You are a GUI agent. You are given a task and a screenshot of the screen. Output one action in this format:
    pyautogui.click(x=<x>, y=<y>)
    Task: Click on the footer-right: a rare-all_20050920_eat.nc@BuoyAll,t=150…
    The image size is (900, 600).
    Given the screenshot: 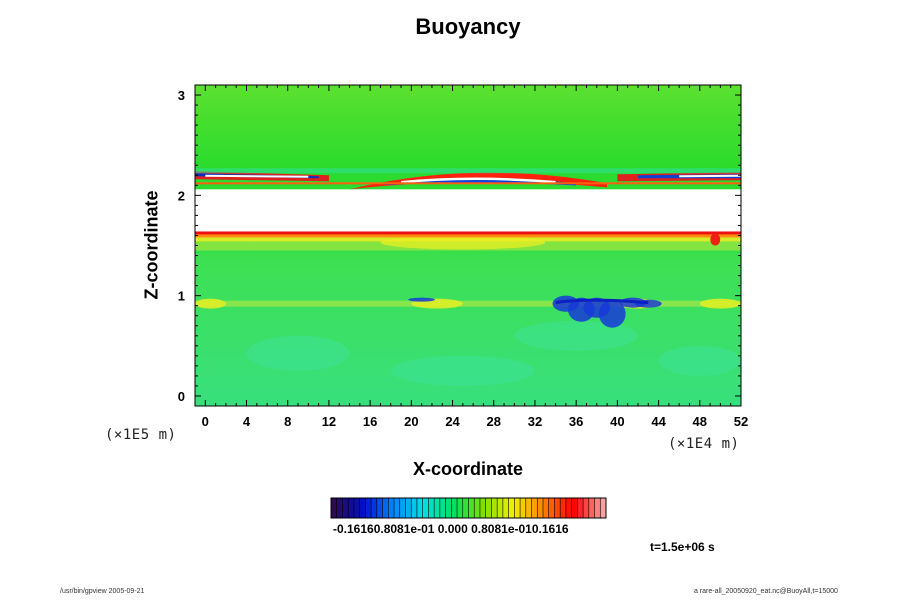 What is the action you would take?
    pyautogui.click(x=766, y=591)
    